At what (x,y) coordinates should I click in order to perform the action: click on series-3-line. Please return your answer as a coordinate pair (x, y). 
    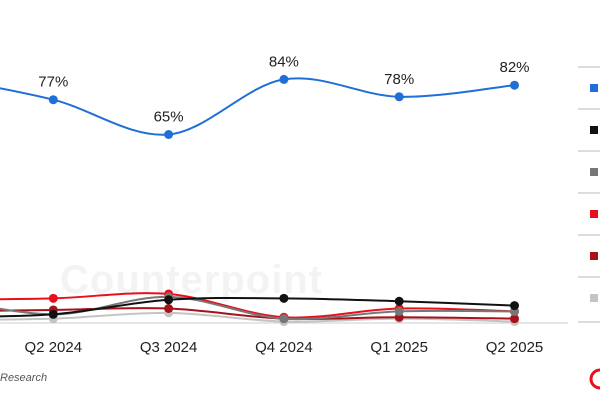
    Looking at the image, I should click on (257, 308).